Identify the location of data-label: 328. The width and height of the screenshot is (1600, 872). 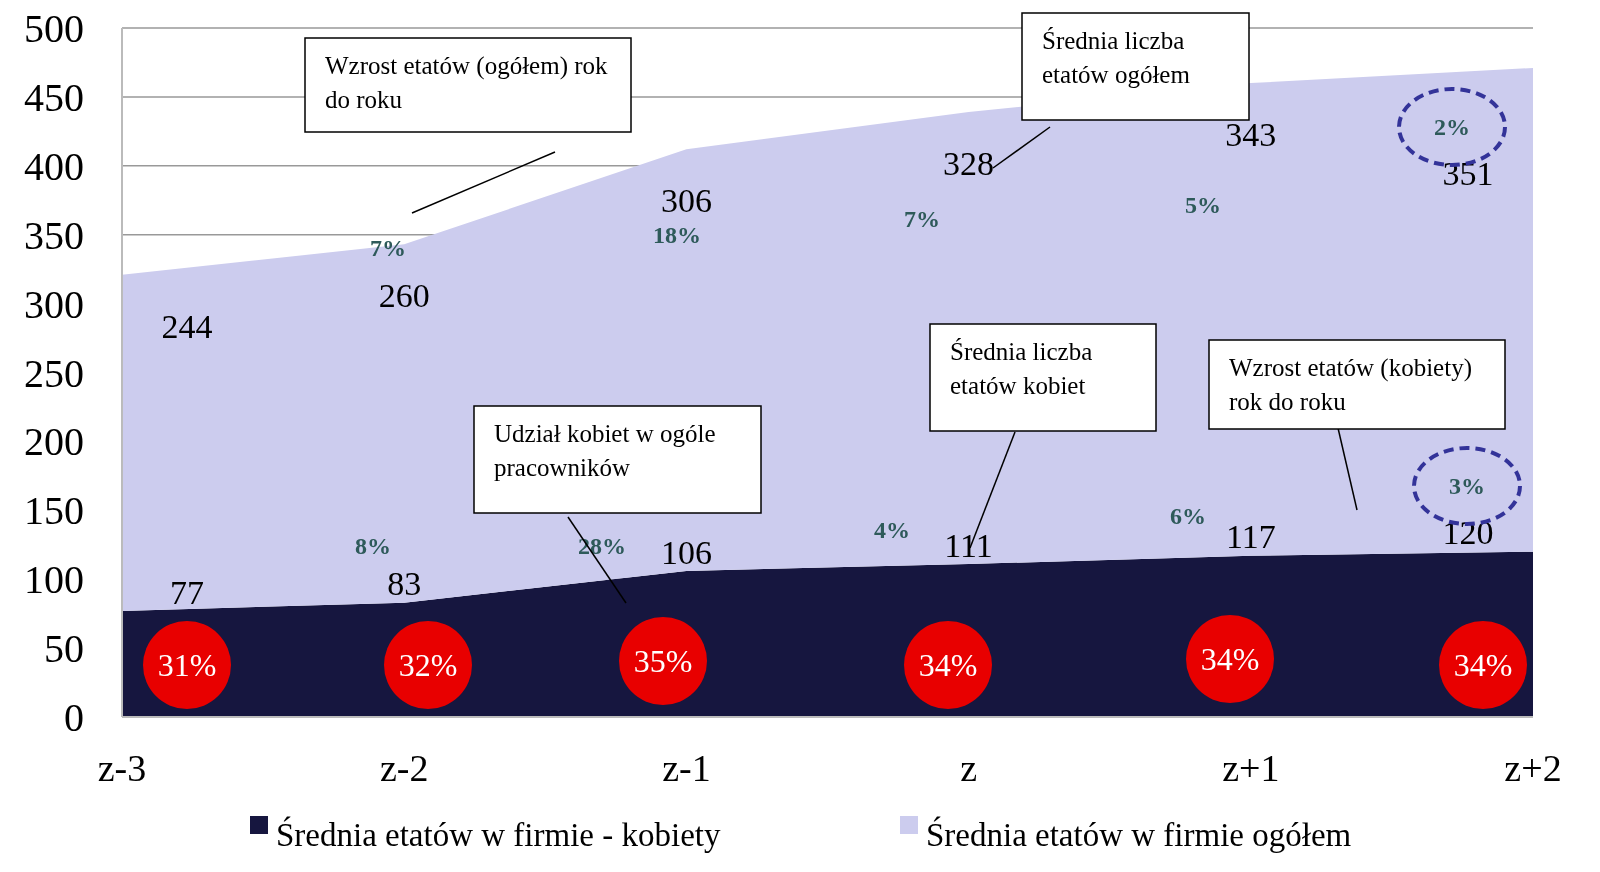
(969, 163).